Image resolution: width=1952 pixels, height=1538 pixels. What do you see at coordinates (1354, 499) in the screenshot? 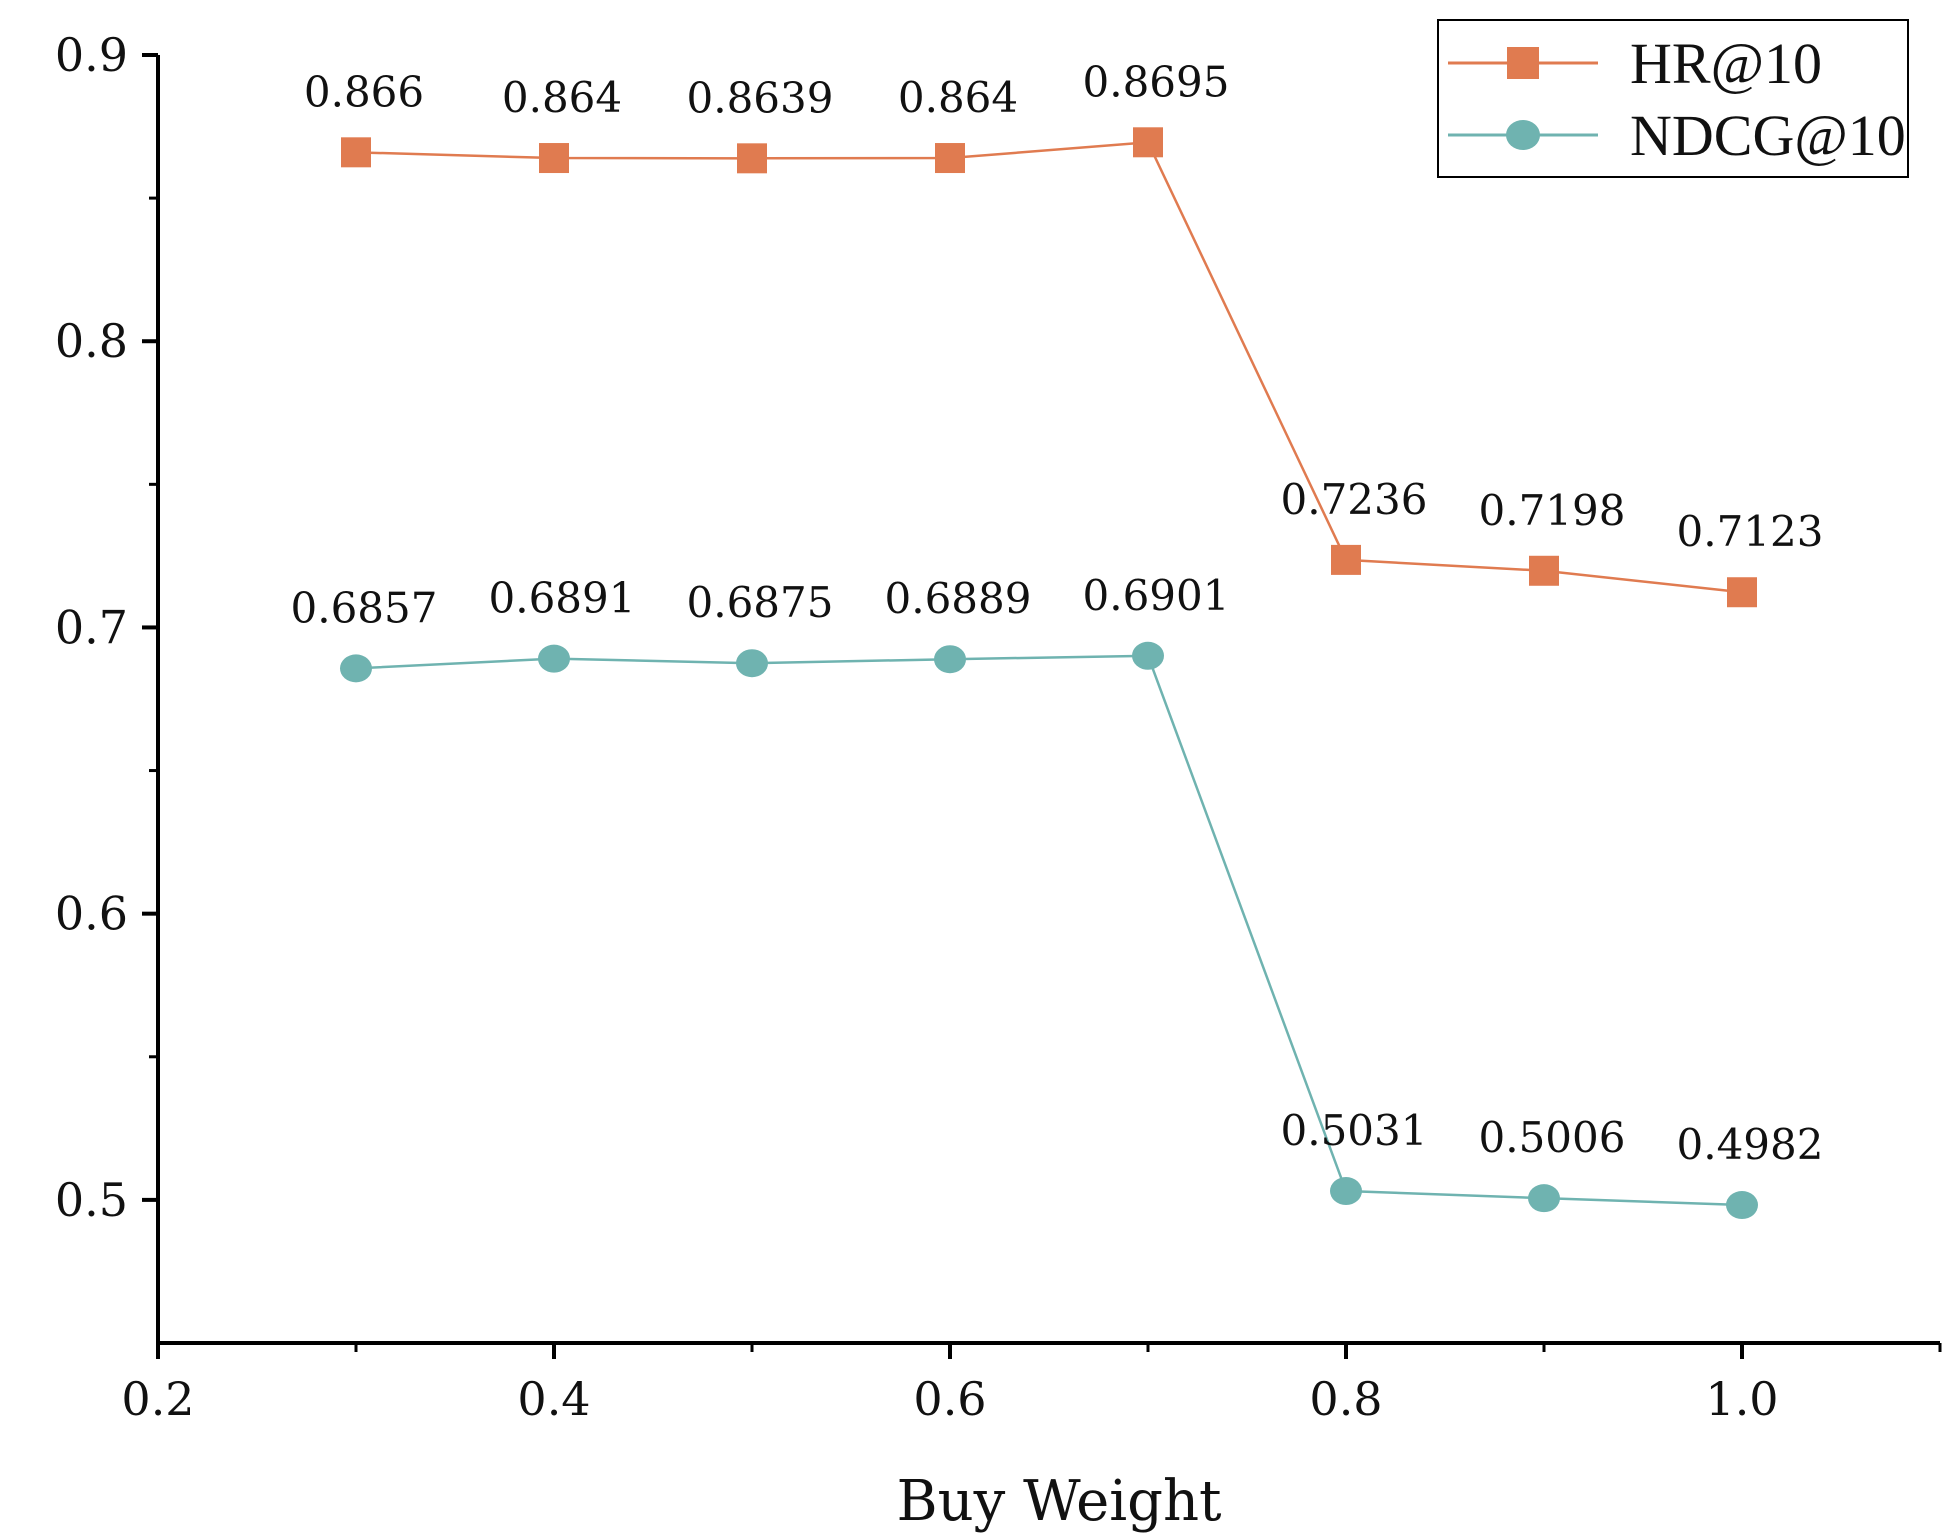
I see `data-label: 0.7236` at bounding box center [1354, 499].